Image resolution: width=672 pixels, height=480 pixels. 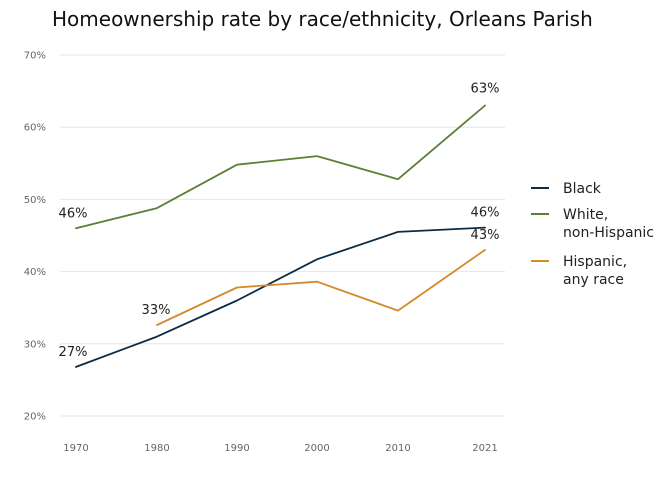 I want to click on x-axis-ticks: 1970 1980 1990 2000 2010 2021, so click(x=280, y=448).